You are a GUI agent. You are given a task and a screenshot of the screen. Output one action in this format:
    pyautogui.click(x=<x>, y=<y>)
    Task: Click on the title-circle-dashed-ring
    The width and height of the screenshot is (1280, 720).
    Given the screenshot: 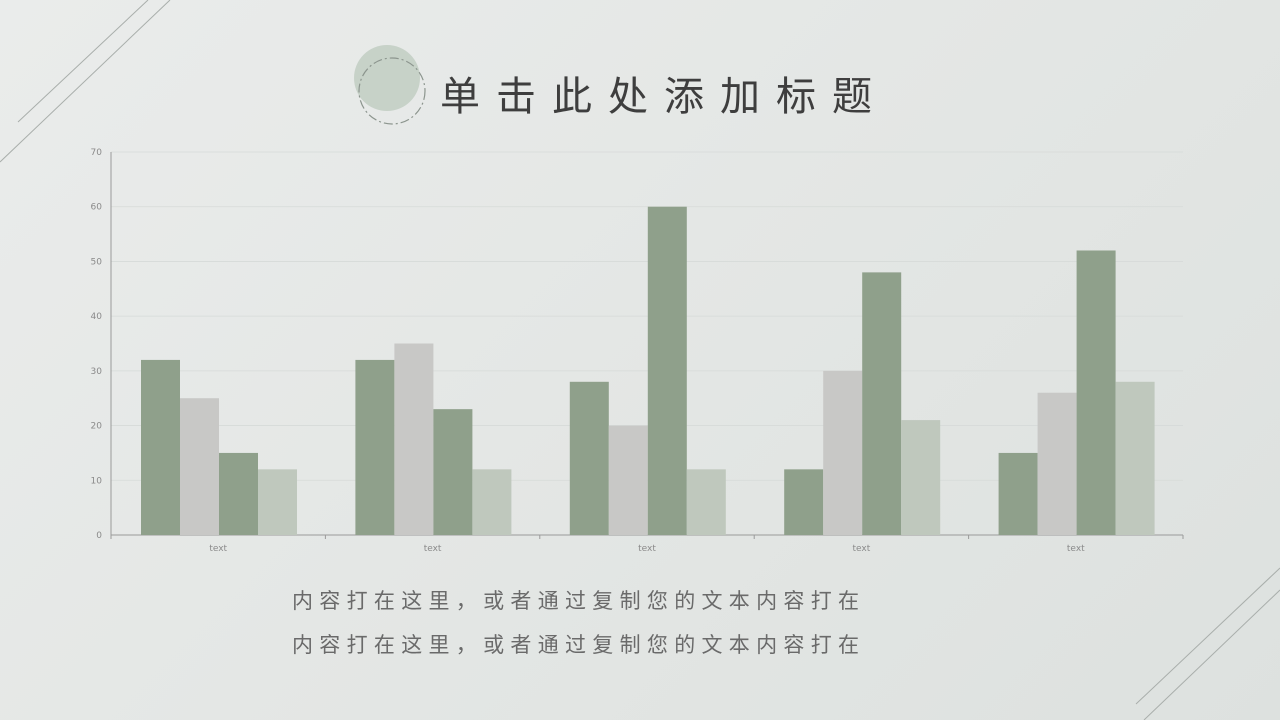 What is the action you would take?
    pyautogui.click(x=392, y=91)
    